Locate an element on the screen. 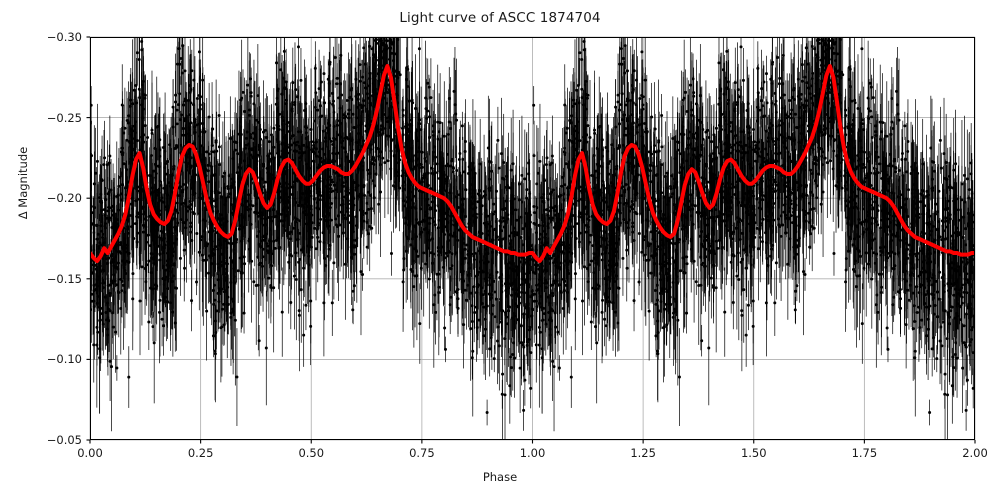 The image size is (1000, 500). x-tick-label: 1.25 is located at coordinates (643, 453).